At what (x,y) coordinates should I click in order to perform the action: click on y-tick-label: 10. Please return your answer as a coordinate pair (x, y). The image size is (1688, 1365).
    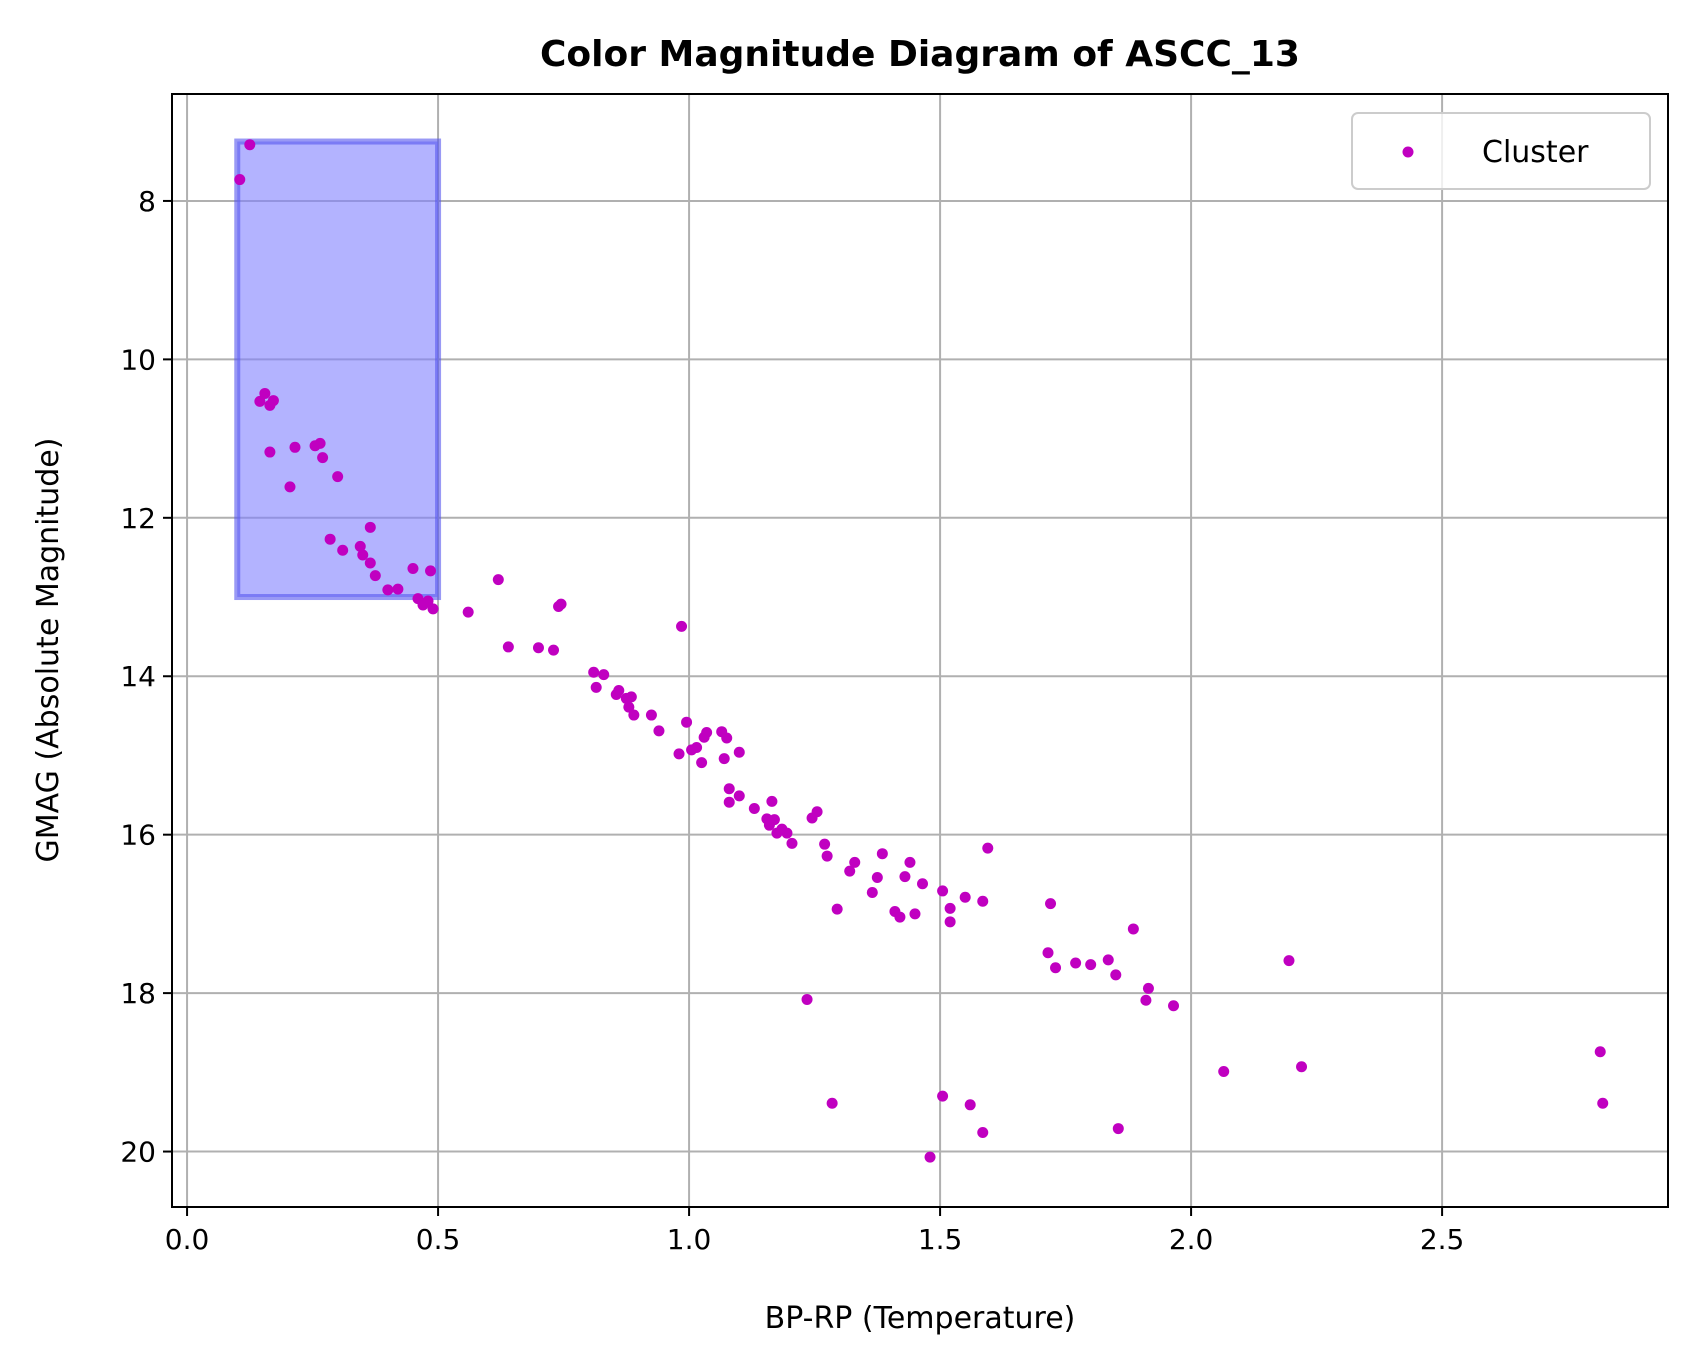
    Looking at the image, I should click on (138, 359).